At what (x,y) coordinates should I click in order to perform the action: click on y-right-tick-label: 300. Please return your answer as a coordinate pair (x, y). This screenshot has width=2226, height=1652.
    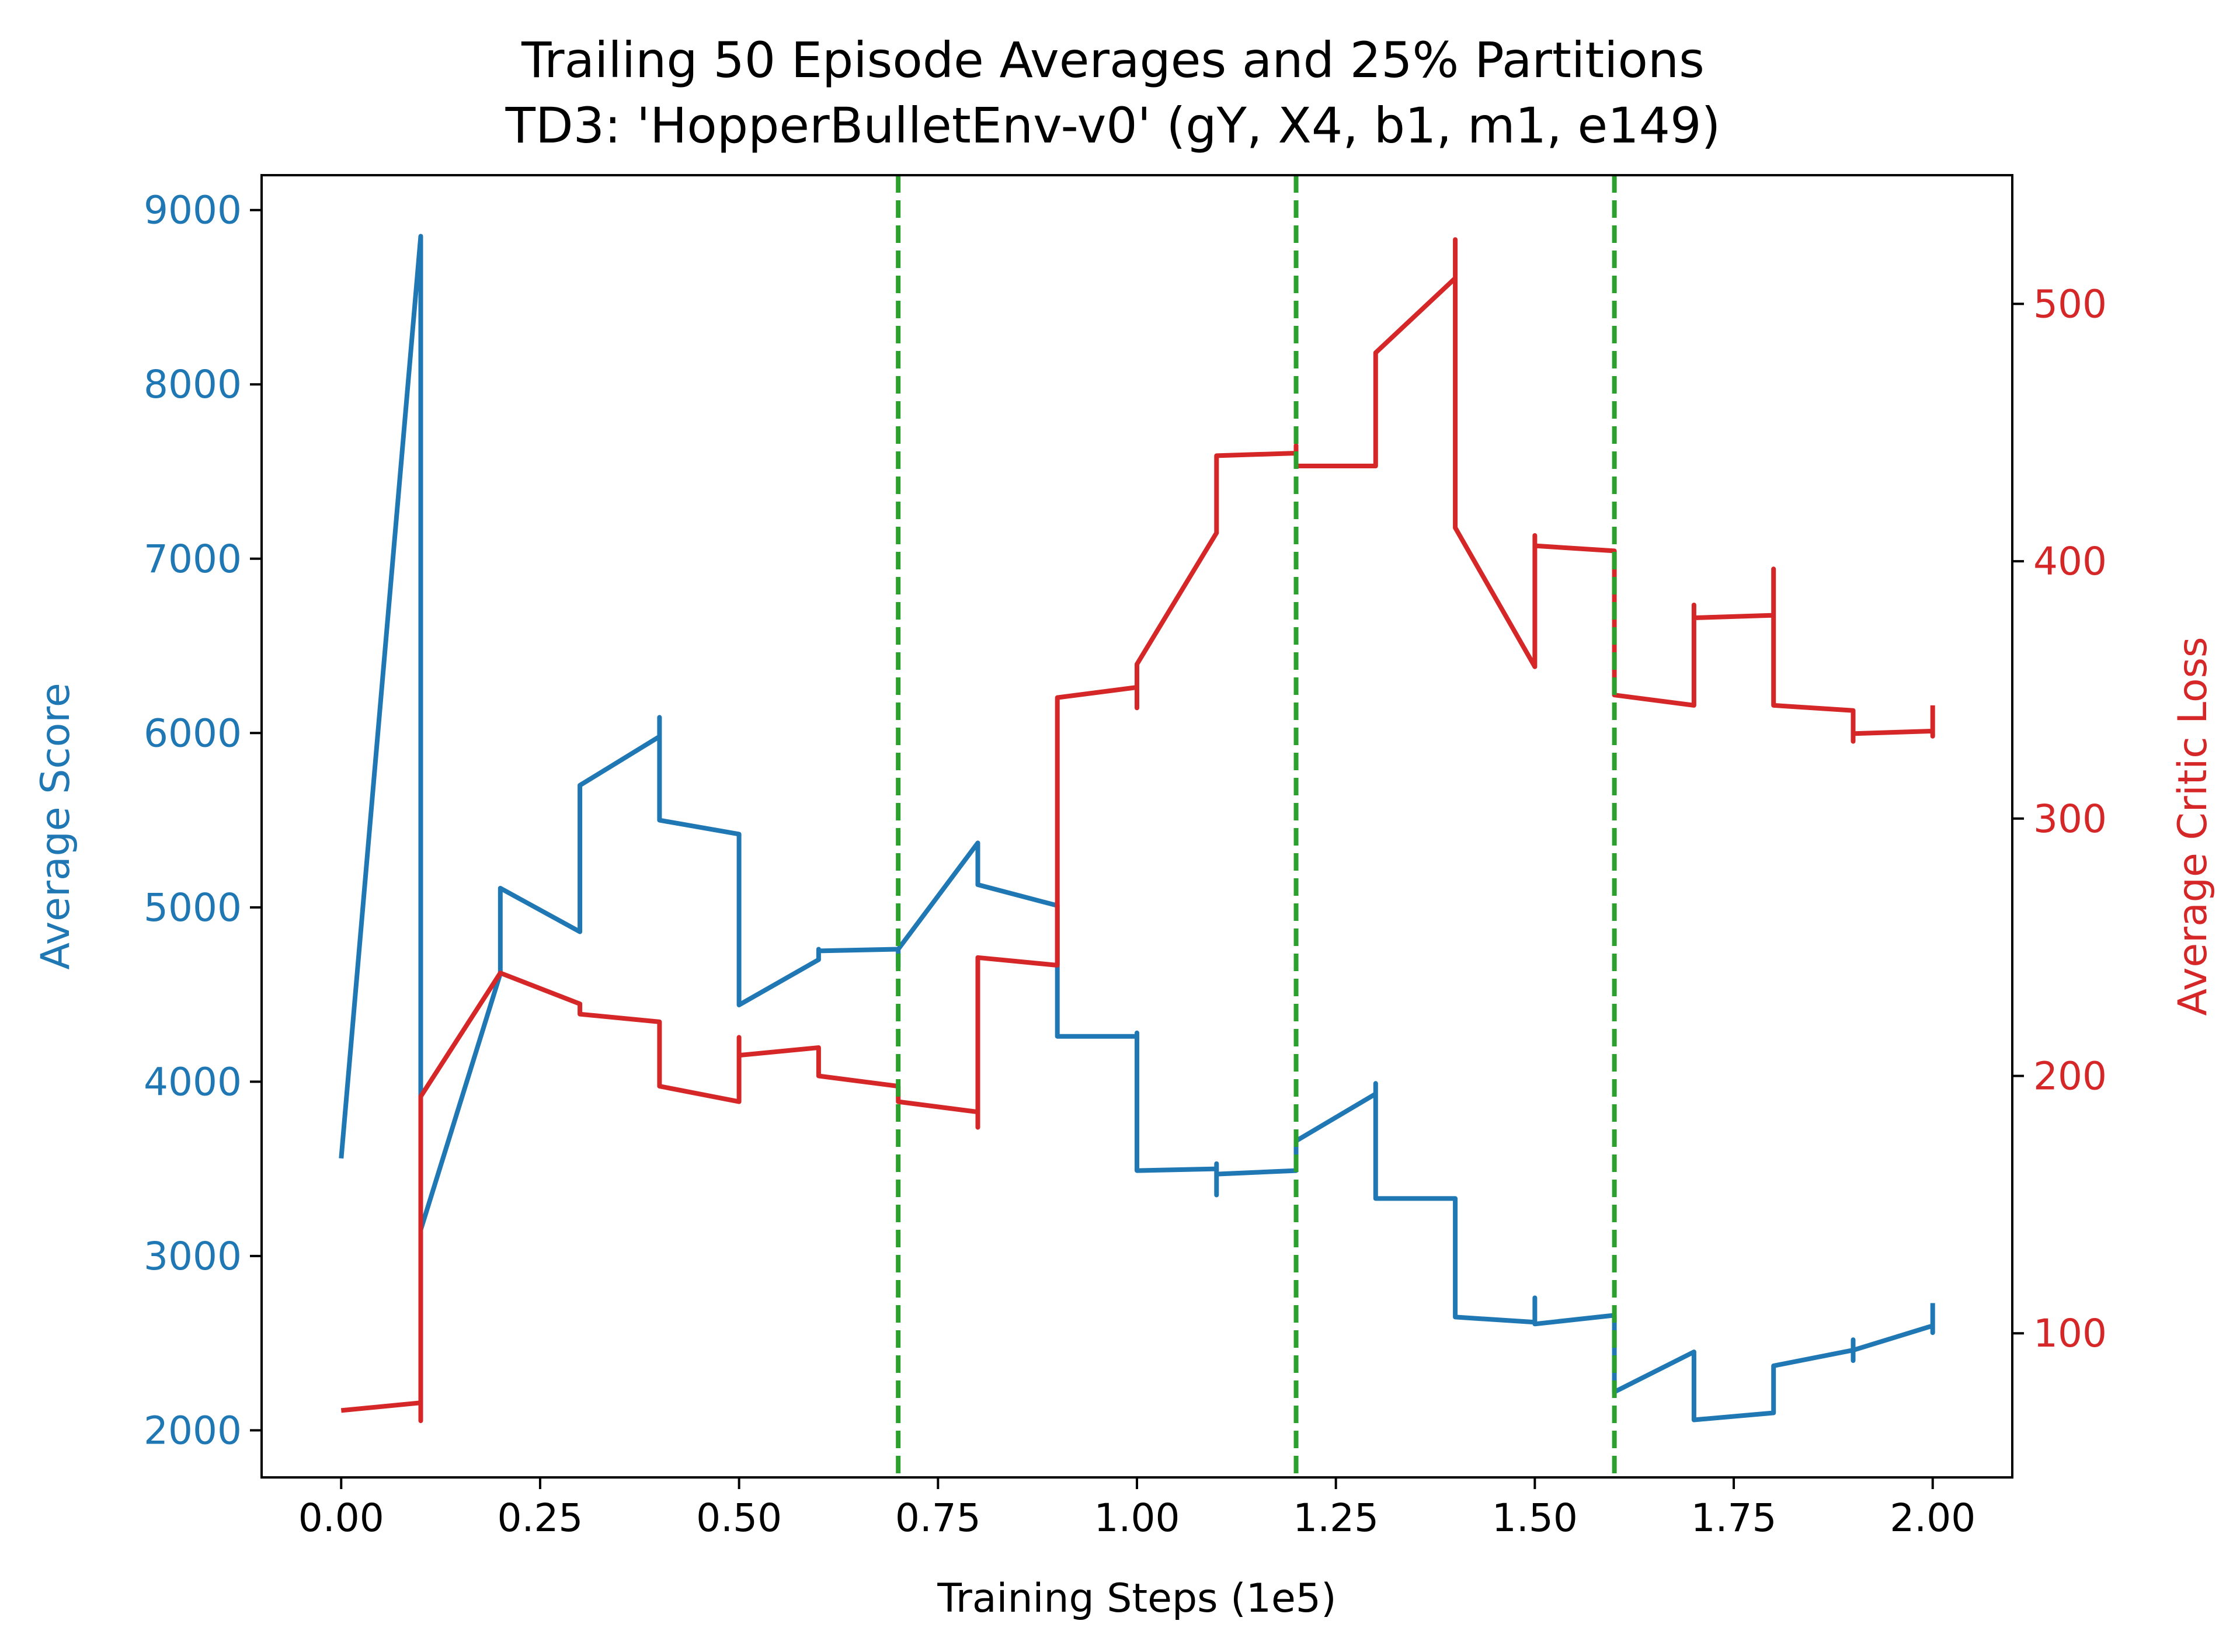
    Looking at the image, I should click on (2070, 819).